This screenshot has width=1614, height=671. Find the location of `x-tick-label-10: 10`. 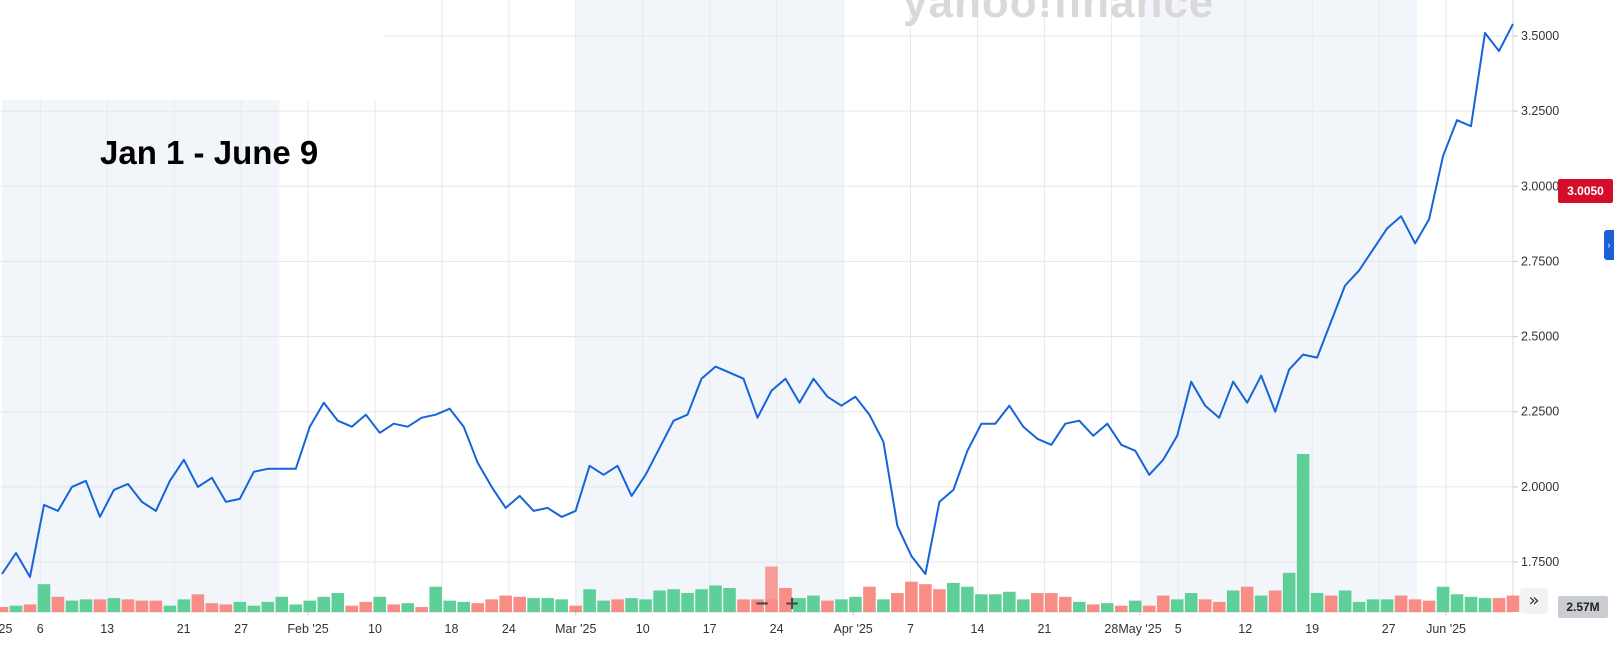

x-tick-label-10: 10 is located at coordinates (643, 629).